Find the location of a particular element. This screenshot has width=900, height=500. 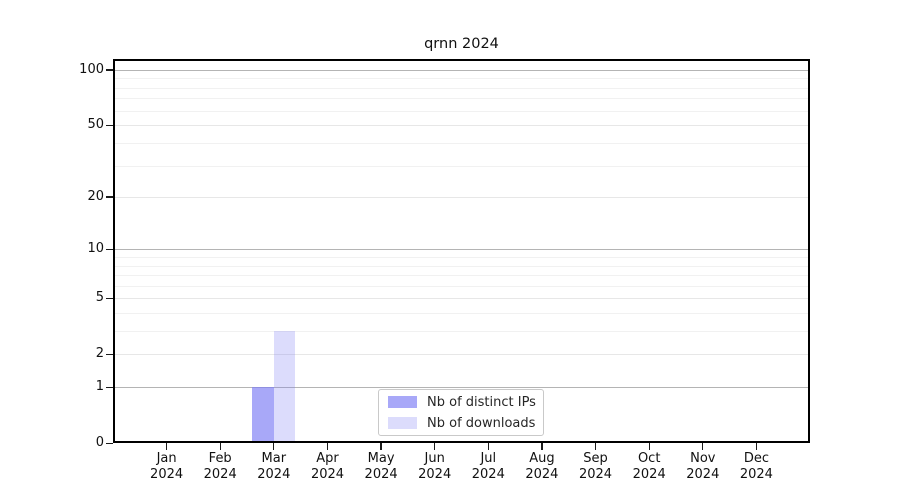

x-tick-label-line: May is located at coordinates (381, 458).